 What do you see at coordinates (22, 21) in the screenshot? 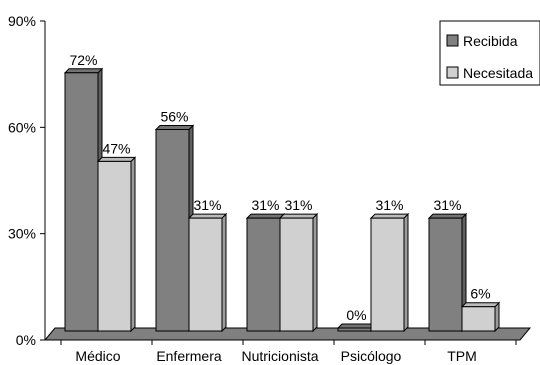
I see `y-tick-label: 90%` at bounding box center [22, 21].